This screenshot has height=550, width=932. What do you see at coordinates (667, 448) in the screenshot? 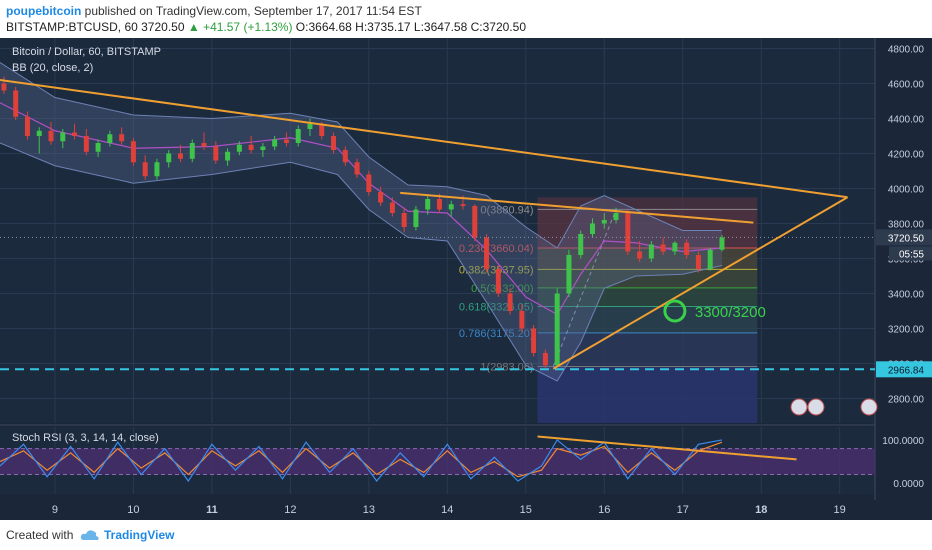
I see `stoch-trendline` at bounding box center [667, 448].